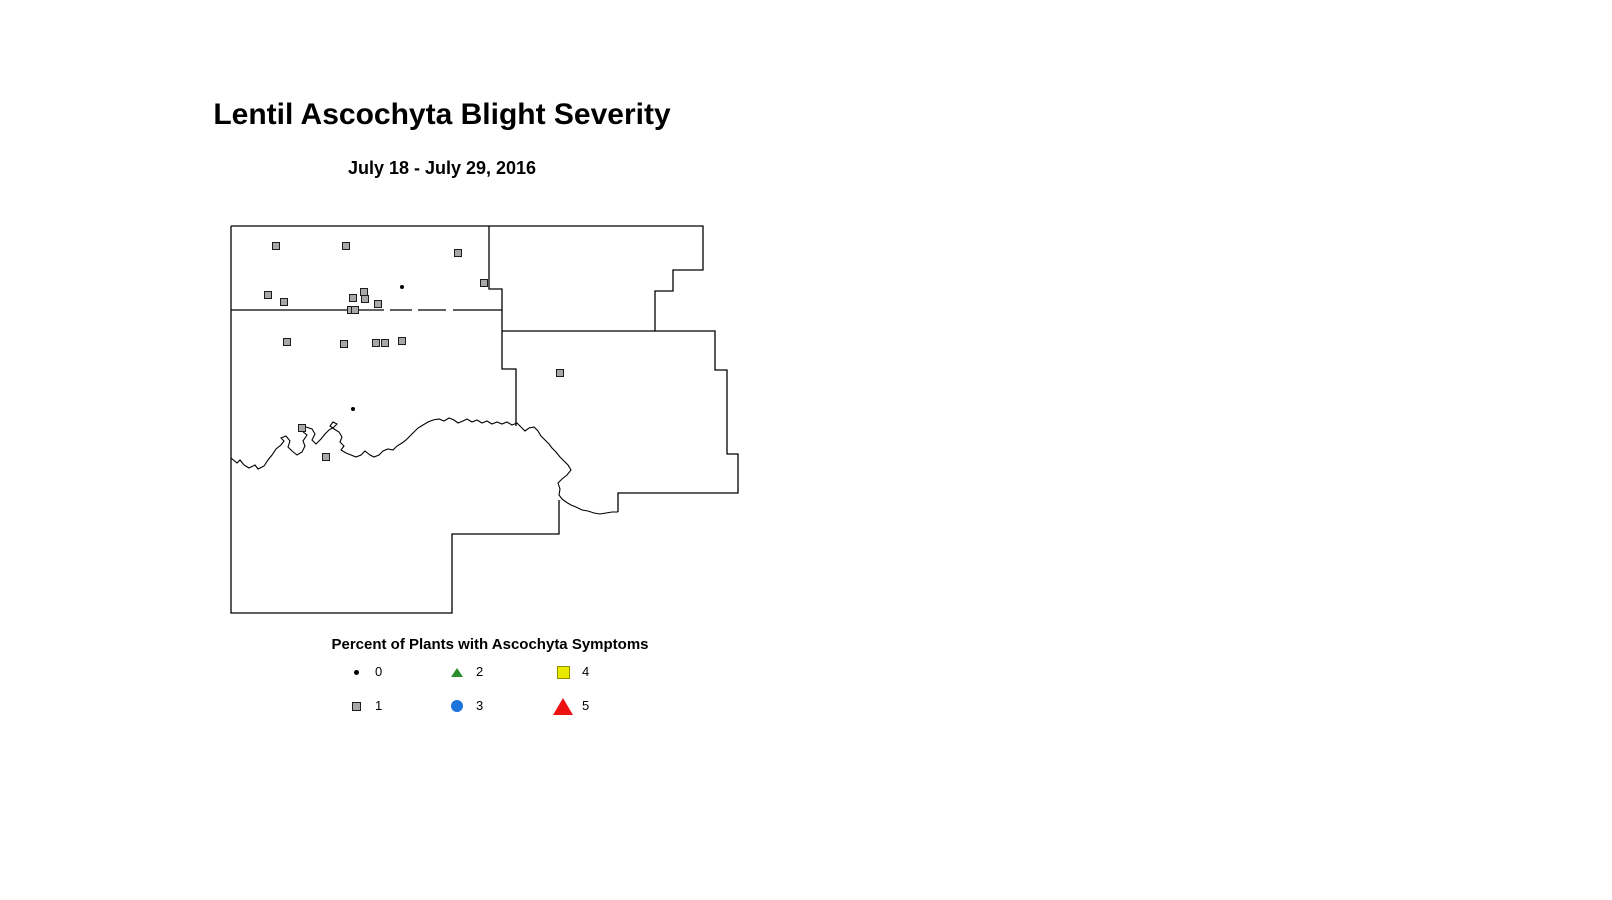 The image size is (1612, 900). I want to click on legend-item-1: 1, so click(364, 706).